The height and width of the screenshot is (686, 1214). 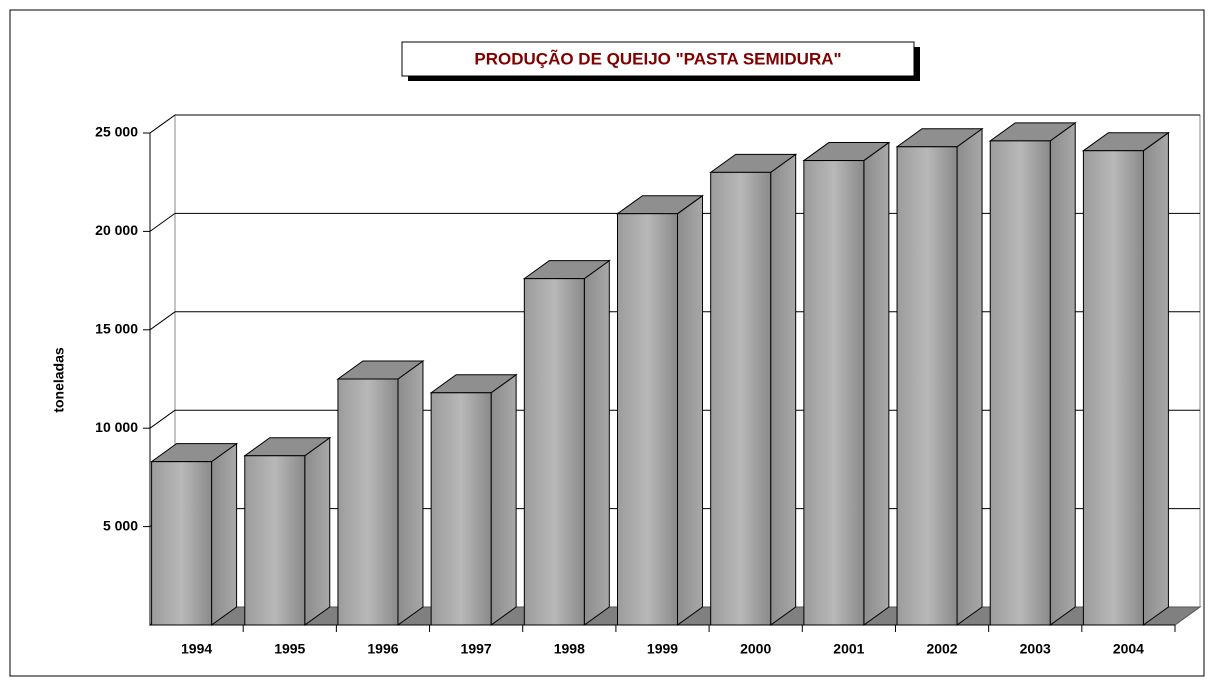 I want to click on x-tick-label: 2004, so click(x=1128, y=649).